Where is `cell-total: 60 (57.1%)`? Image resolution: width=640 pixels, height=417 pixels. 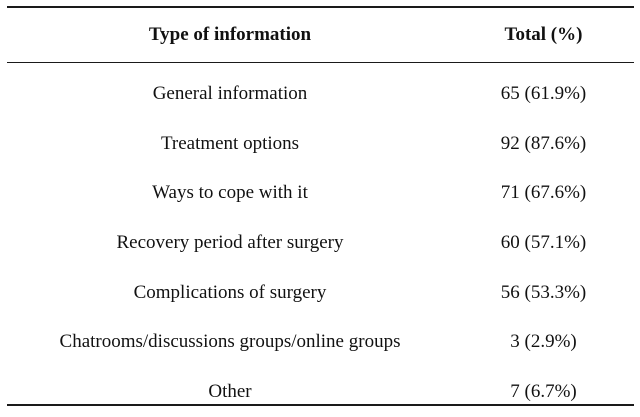
cell-total: 60 (57.1%) is located at coordinates (543, 242).